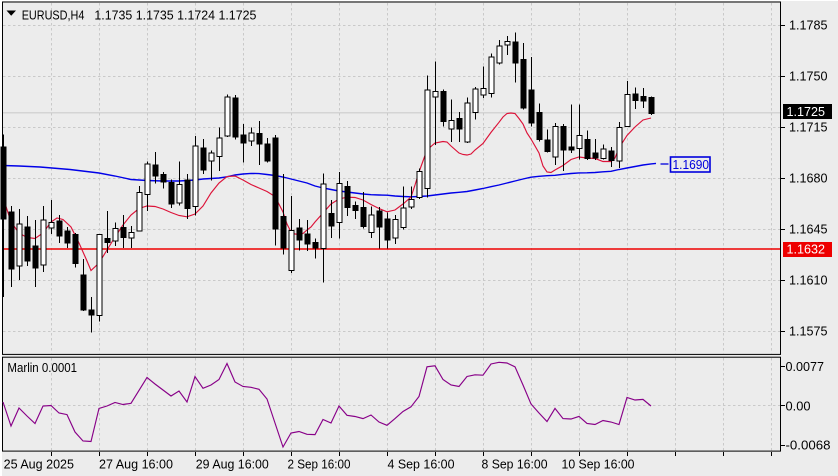 The height and width of the screenshot is (476, 838). Describe the element at coordinates (808, 26) in the screenshot. I see `svg-text: 1.1785` at that location.